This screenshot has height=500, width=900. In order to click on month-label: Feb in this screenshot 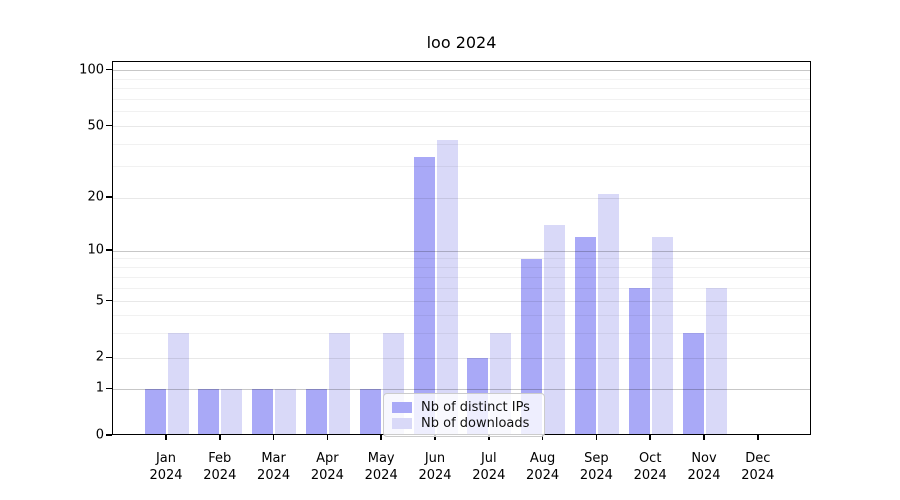, I will do `click(220, 458)`.